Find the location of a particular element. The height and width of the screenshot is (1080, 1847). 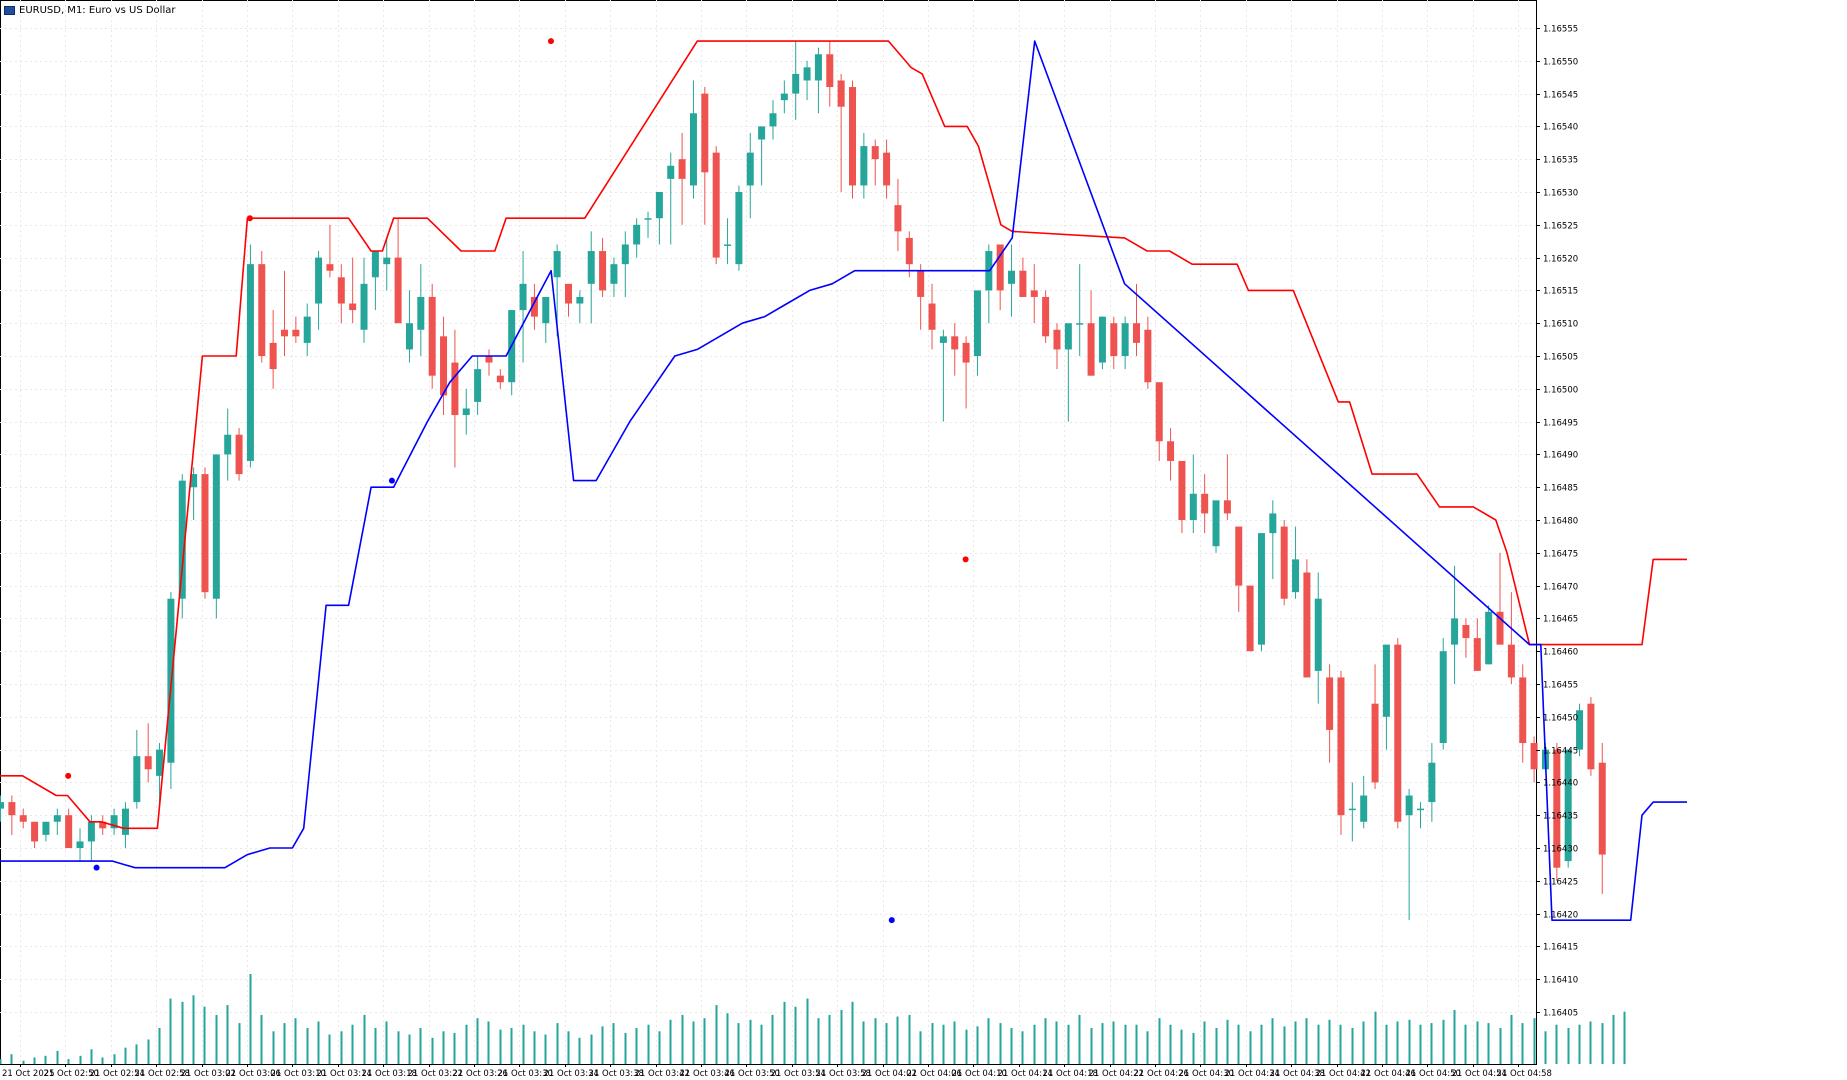

y-tick-label: 1.16530 is located at coordinates (1560, 194).